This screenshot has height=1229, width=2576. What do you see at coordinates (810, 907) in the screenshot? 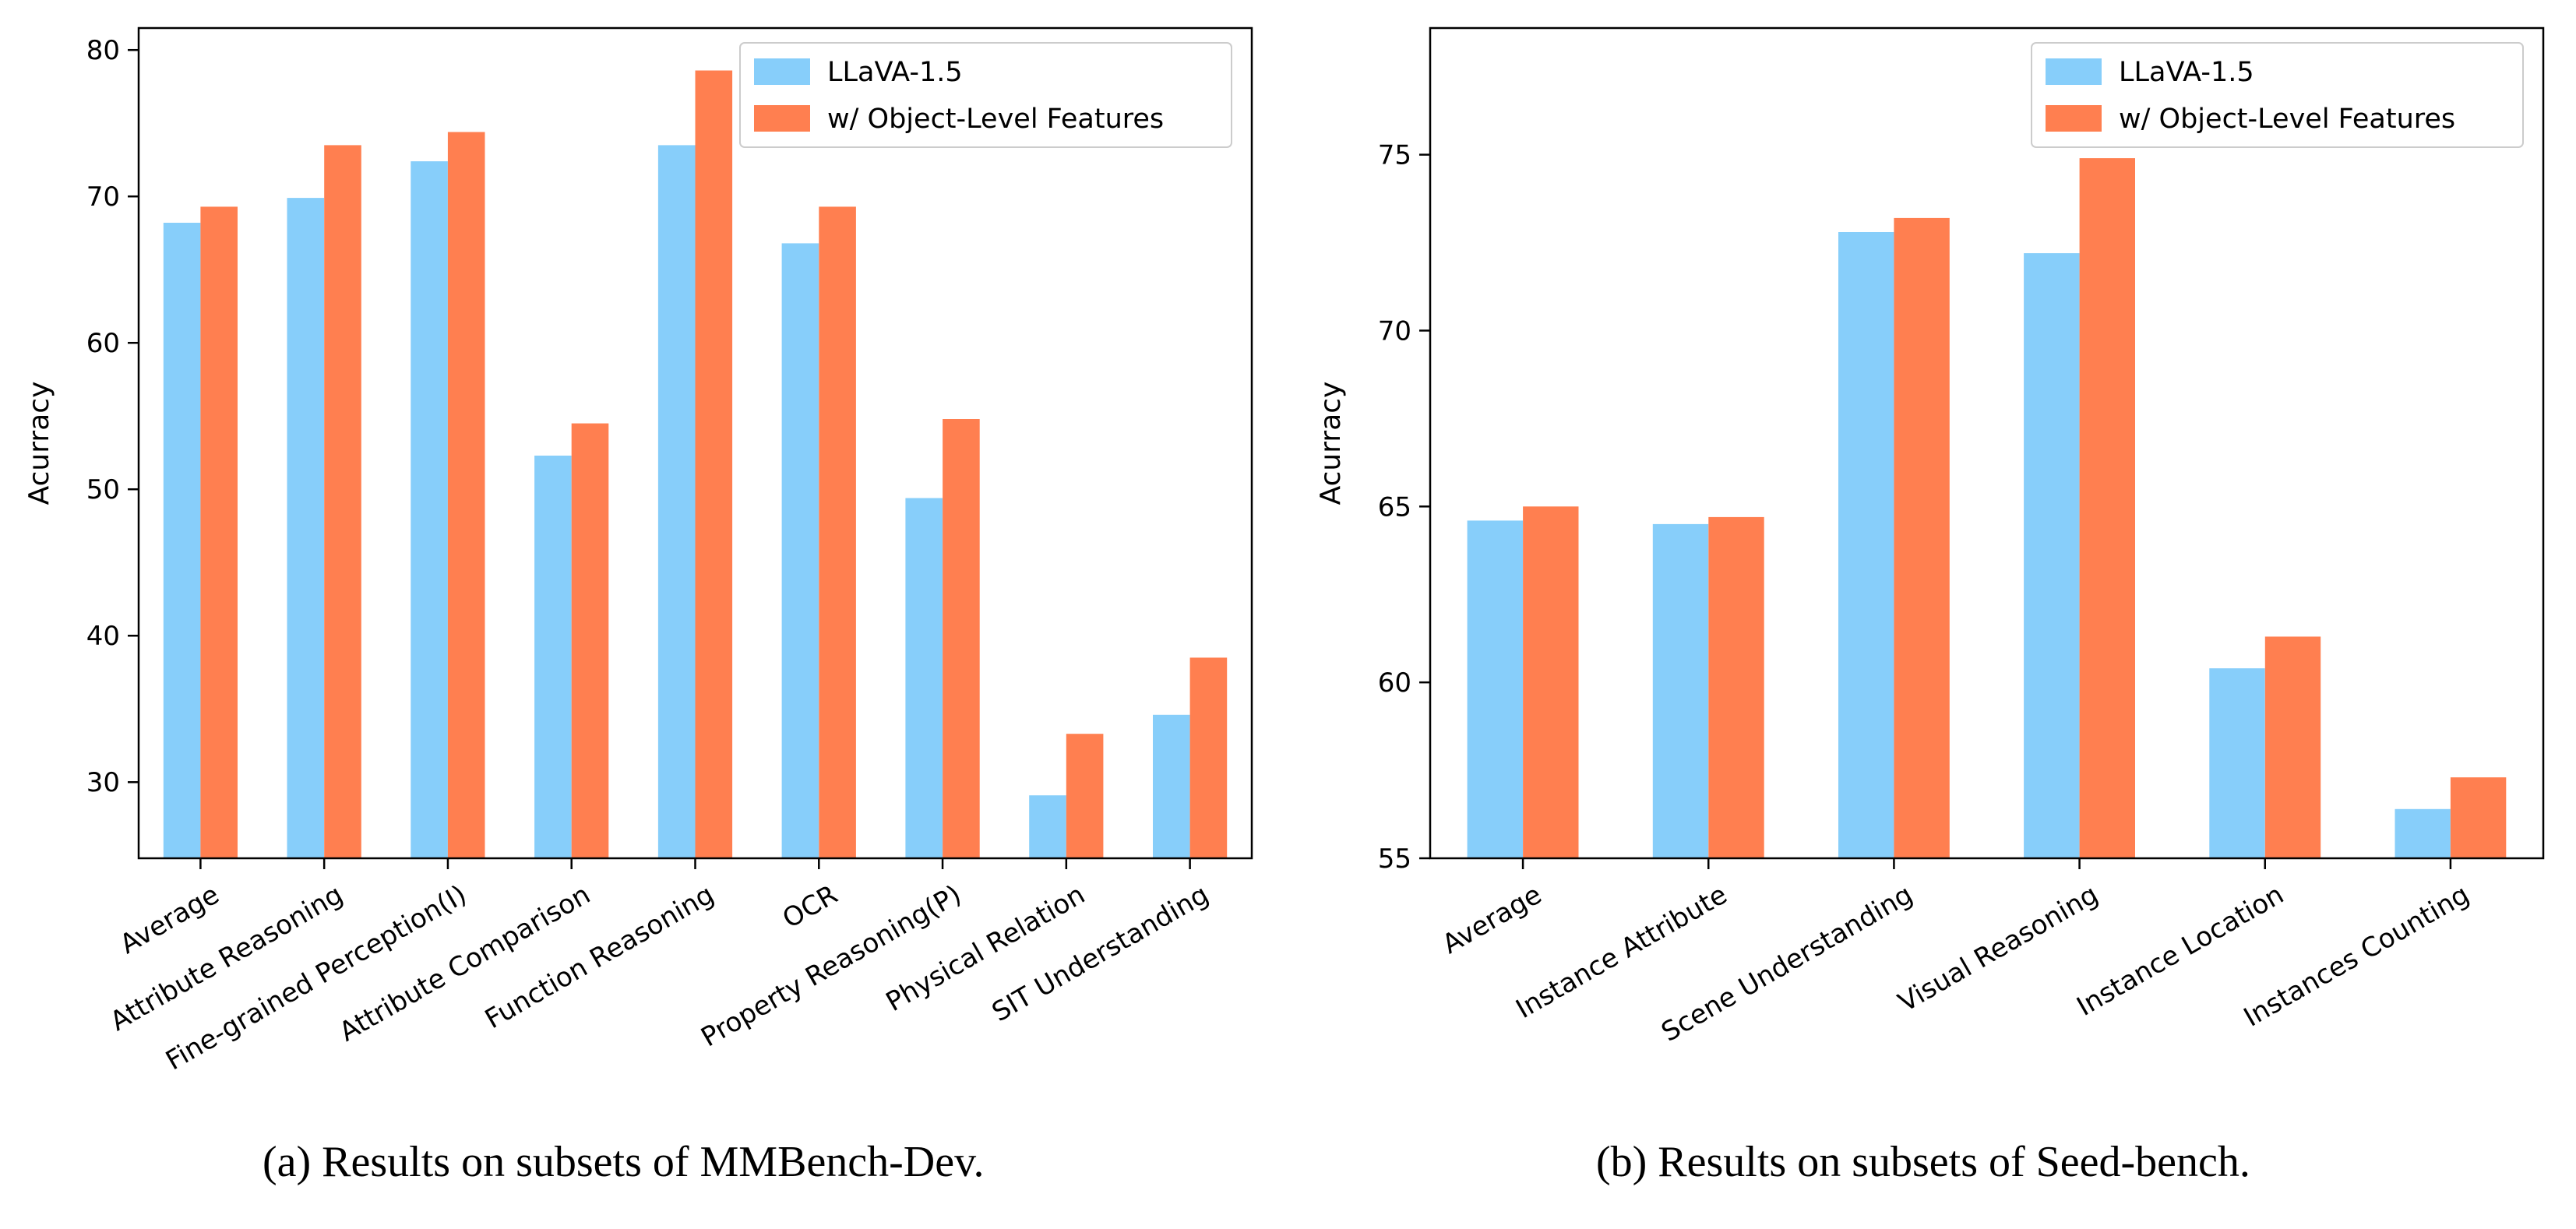
I see `x-tick-label-a-ocr: OCR` at bounding box center [810, 907].